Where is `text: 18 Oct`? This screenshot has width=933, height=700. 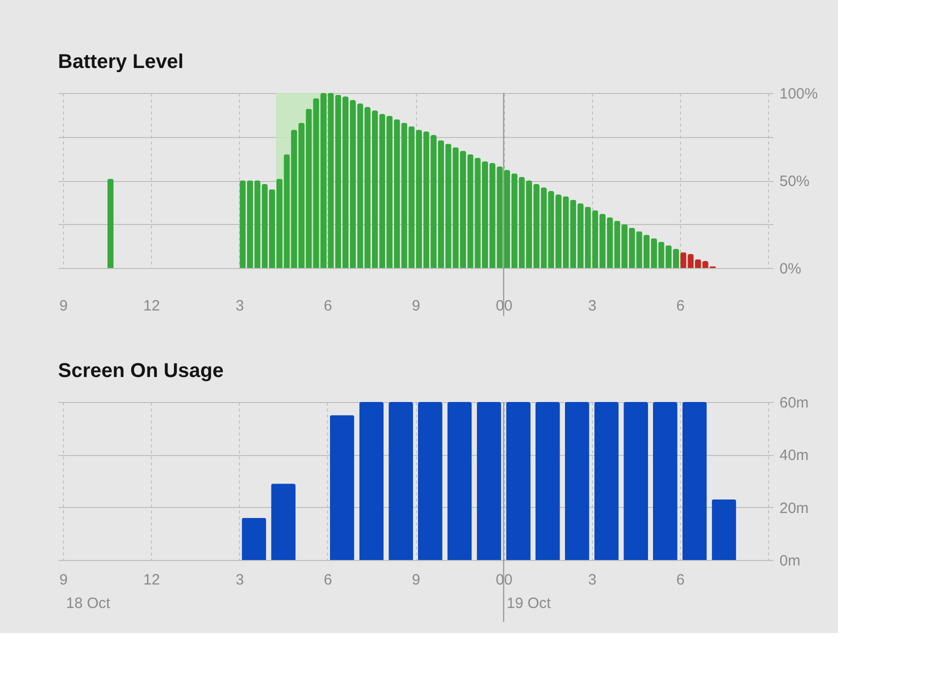 text: 18 Oct is located at coordinates (89, 603).